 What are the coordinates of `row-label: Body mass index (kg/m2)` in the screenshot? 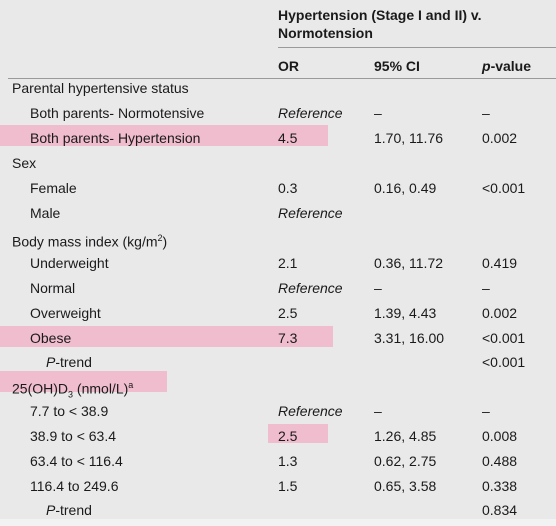 It's located at (89, 240).